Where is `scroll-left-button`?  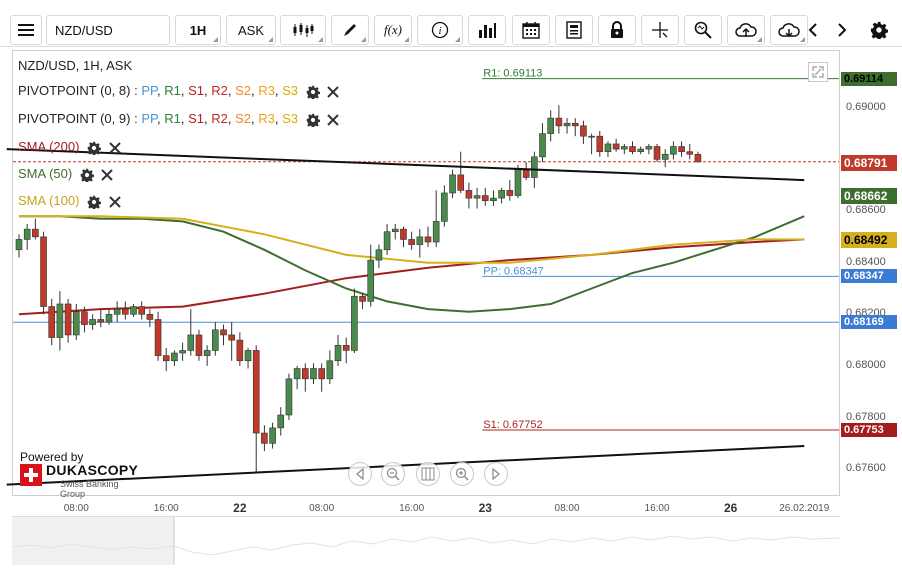
scroll-left-button is located at coordinates (813, 30).